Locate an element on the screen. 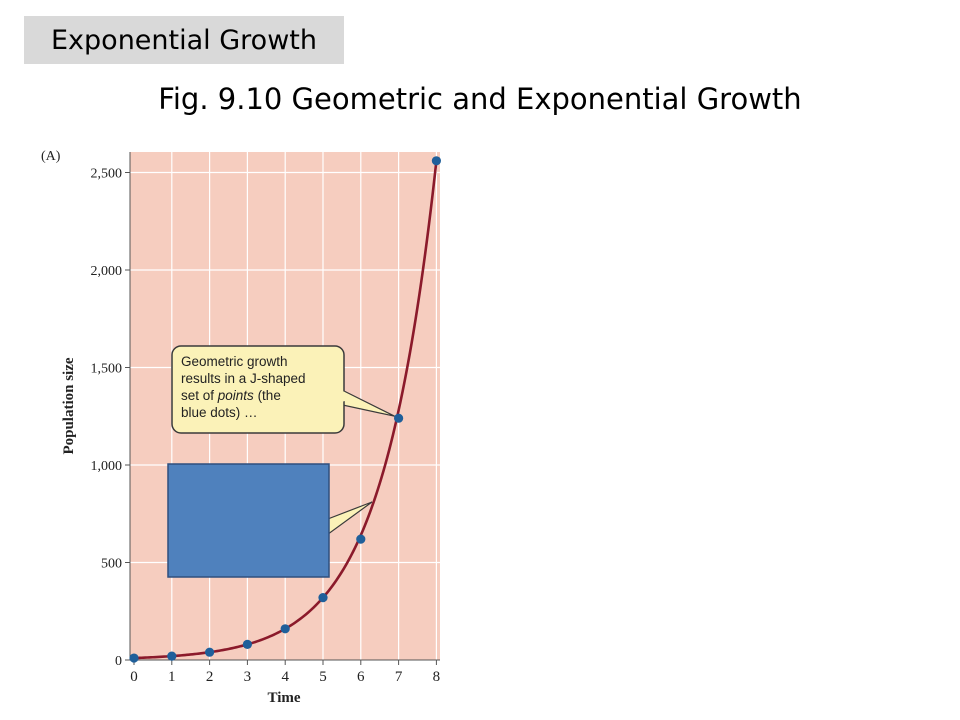  geometric-callout-line: results in a J-shaped is located at coordinates (243, 378).